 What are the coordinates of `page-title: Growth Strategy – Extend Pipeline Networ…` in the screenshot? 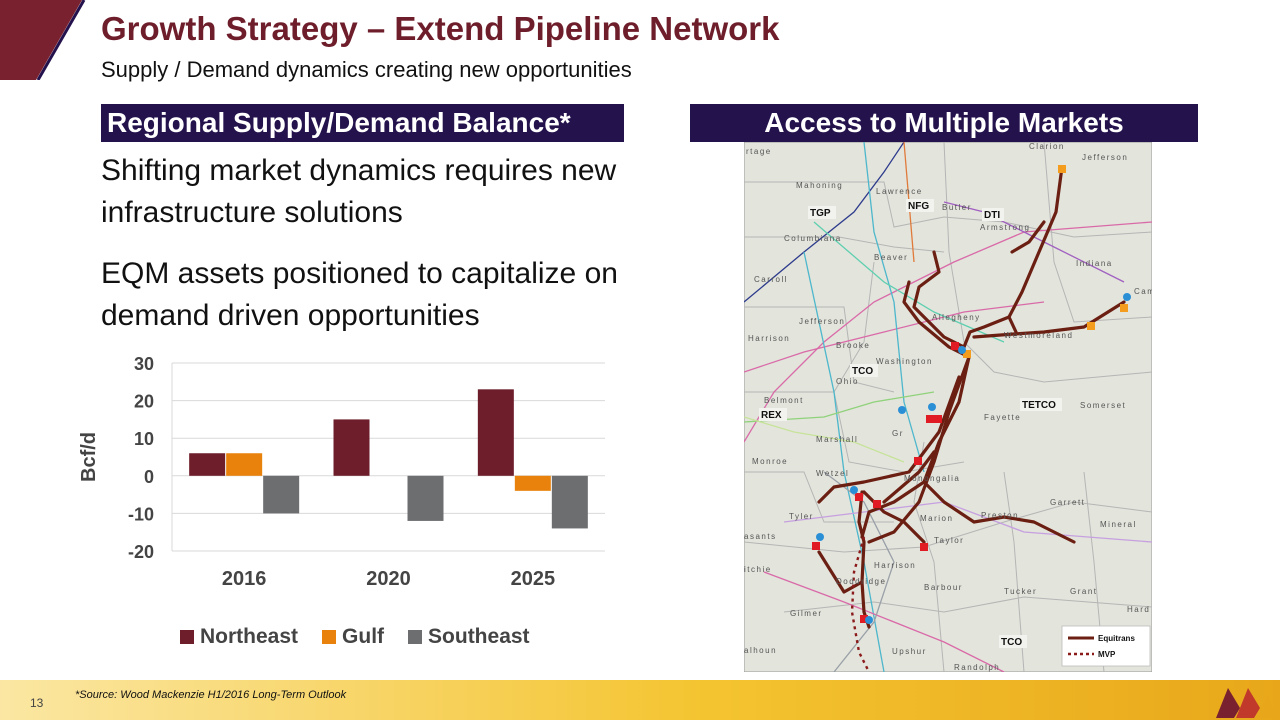 It's located at (440, 28).